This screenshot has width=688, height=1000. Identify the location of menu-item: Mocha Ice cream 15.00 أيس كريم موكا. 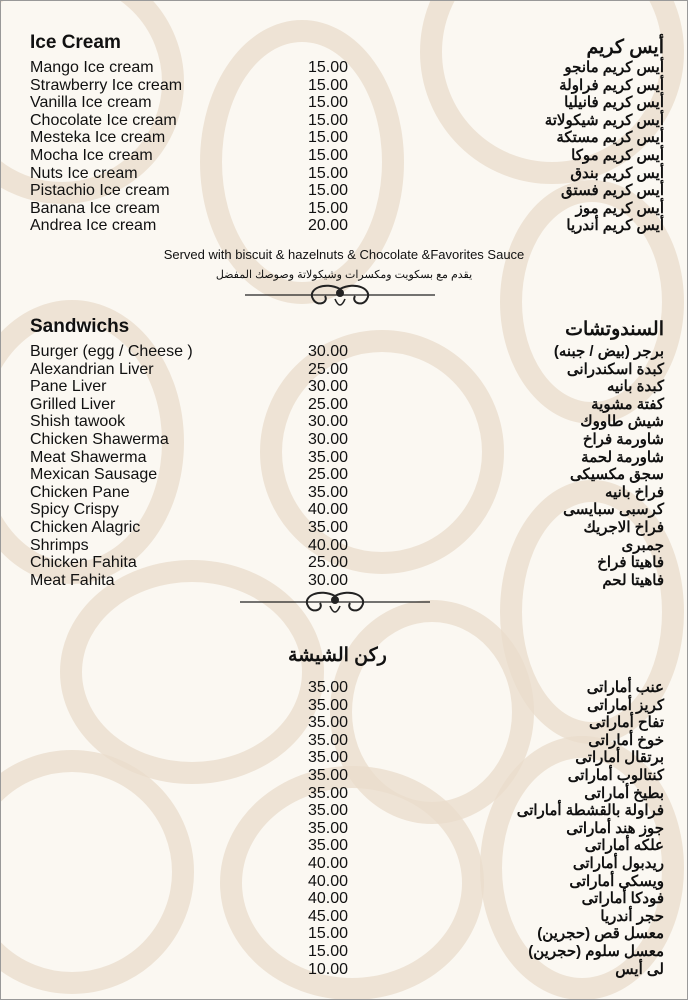
(344, 156).